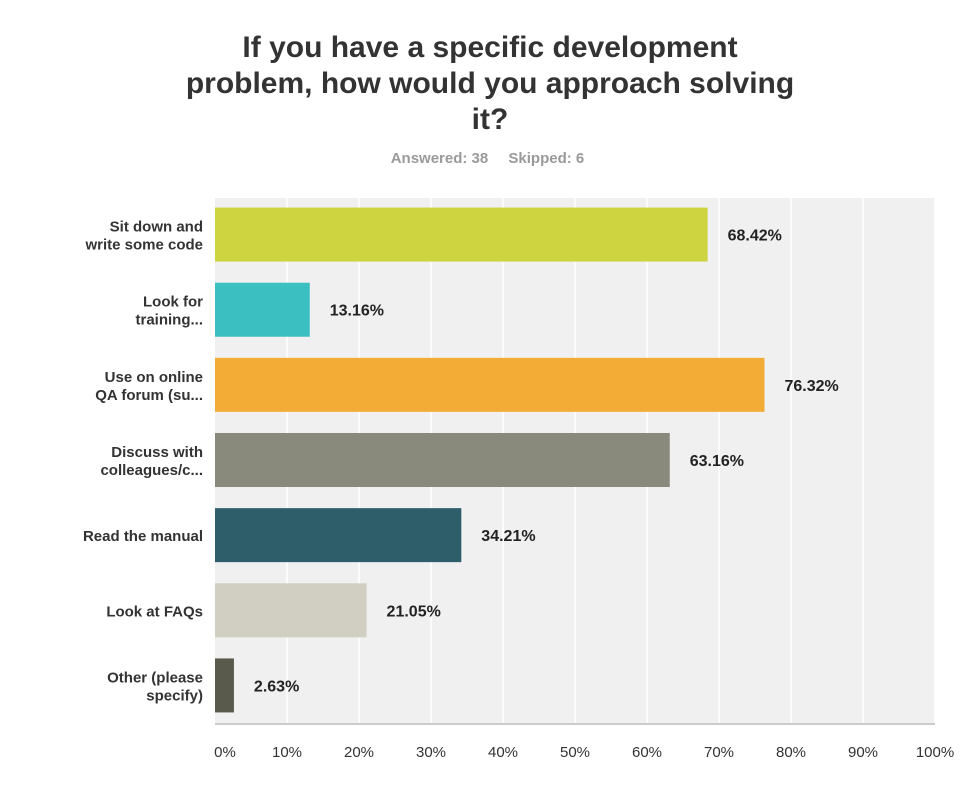 The height and width of the screenshot is (810, 975). Describe the element at coordinates (503, 752) in the screenshot. I see `x-tick-label: 40%` at that location.